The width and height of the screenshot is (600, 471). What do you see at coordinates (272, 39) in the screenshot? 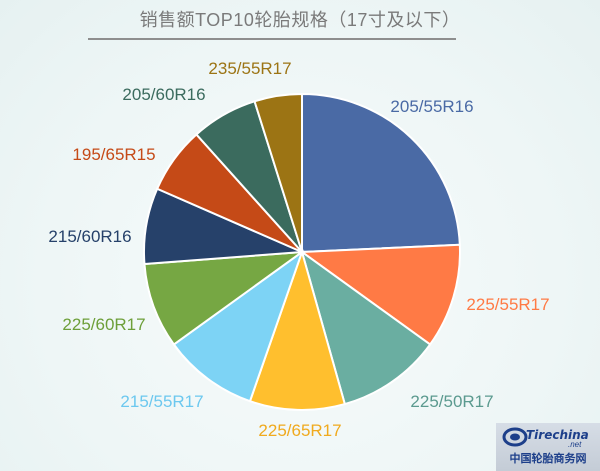
I see `title-divider` at bounding box center [272, 39].